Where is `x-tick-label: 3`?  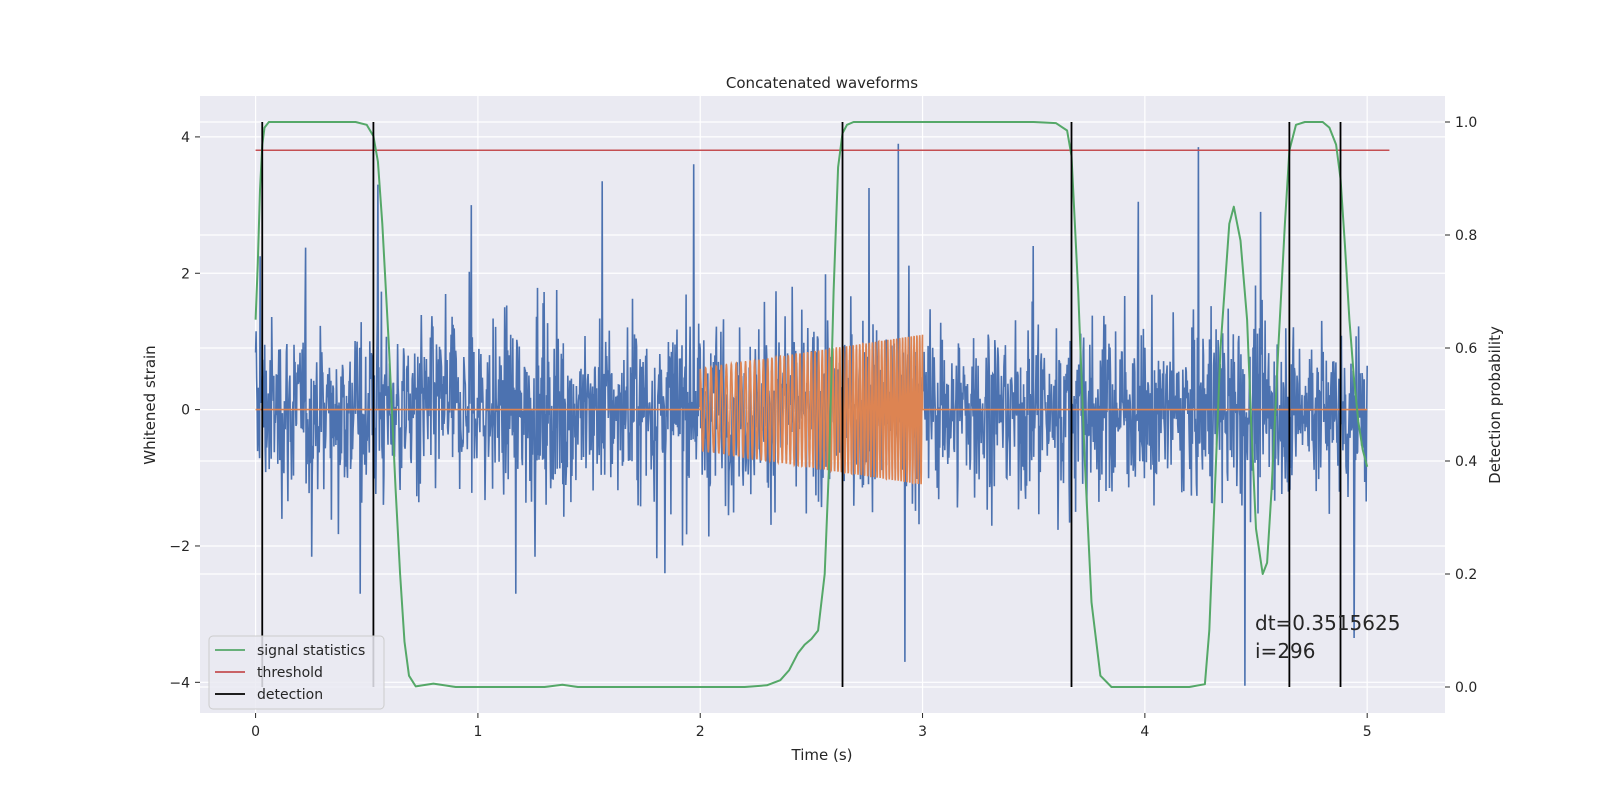 x-tick-label: 3 is located at coordinates (922, 732).